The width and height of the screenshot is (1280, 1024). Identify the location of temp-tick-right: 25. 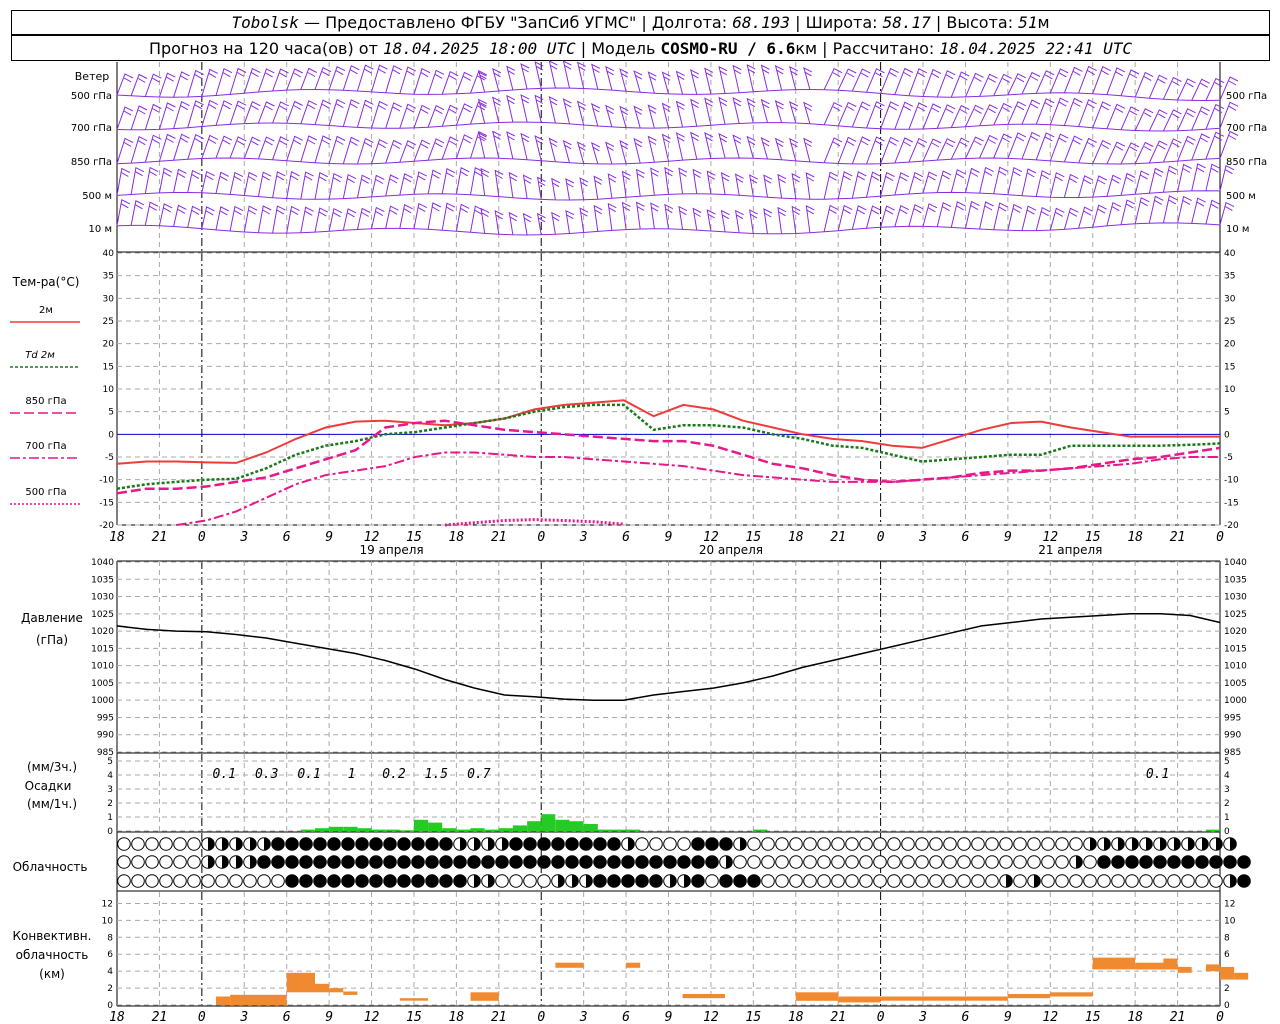
(1229, 322).